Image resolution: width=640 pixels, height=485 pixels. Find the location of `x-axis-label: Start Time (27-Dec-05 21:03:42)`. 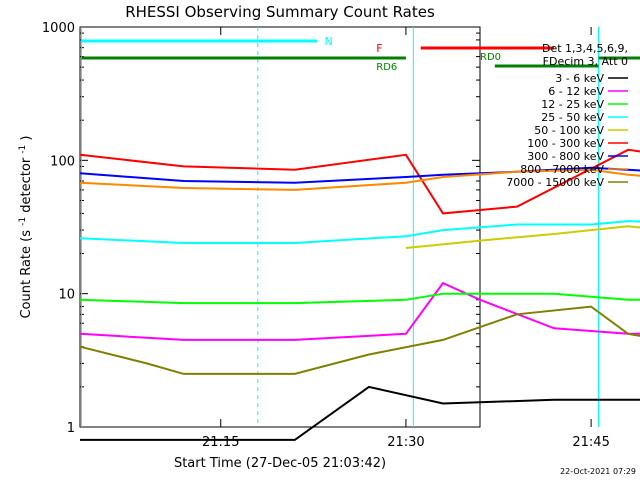

x-axis-label: Start Time (27-Dec-05 21:03:42) is located at coordinates (280, 463).